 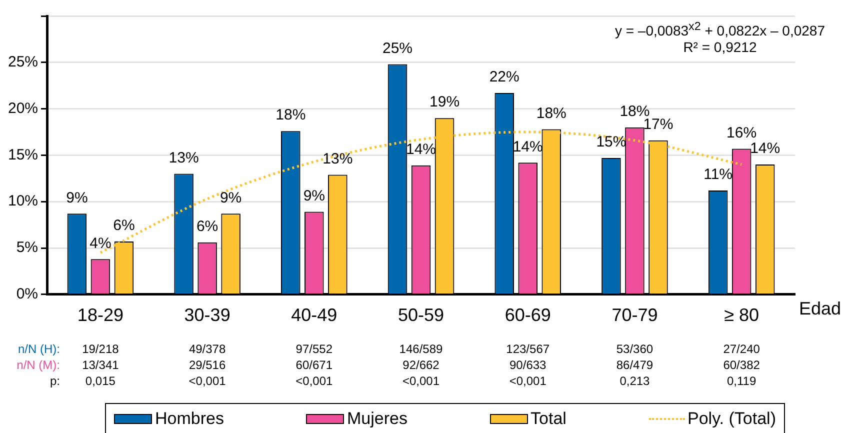 What do you see at coordinates (100, 349) in the screenshot?
I see `text: 19/218` at bounding box center [100, 349].